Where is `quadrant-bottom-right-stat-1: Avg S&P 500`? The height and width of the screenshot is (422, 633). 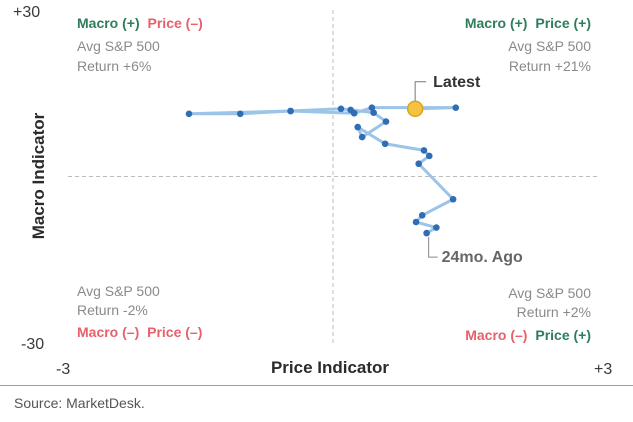 quadrant-bottom-right-stat-1: Avg S&P 500 is located at coordinates (549, 293).